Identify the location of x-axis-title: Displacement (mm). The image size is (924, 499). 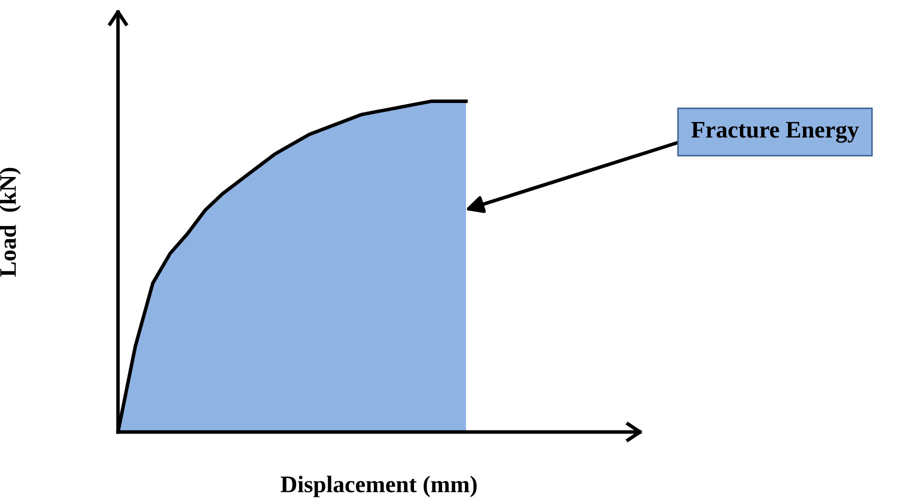
(378, 487).